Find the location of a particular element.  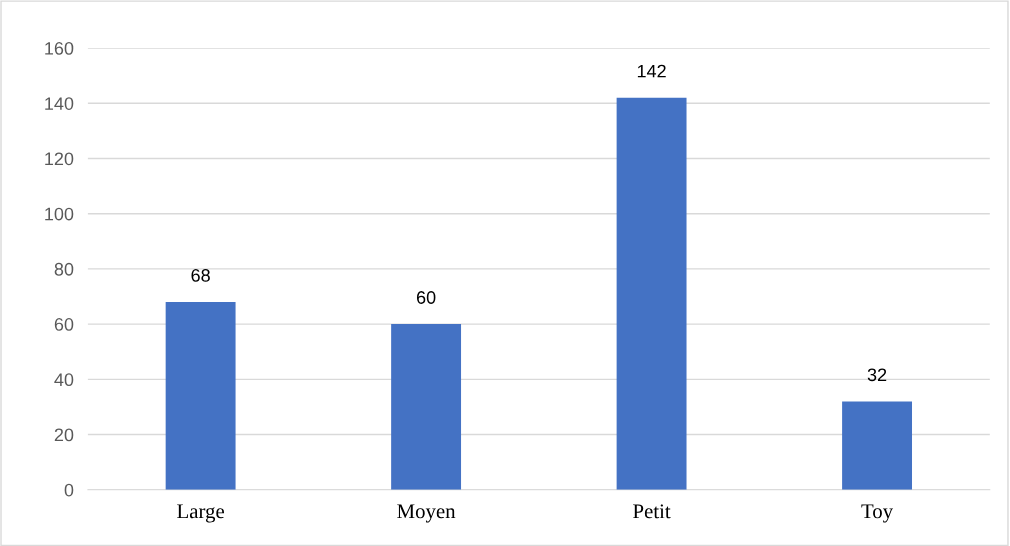

y-tick-label: 160 is located at coordinates (59, 48).